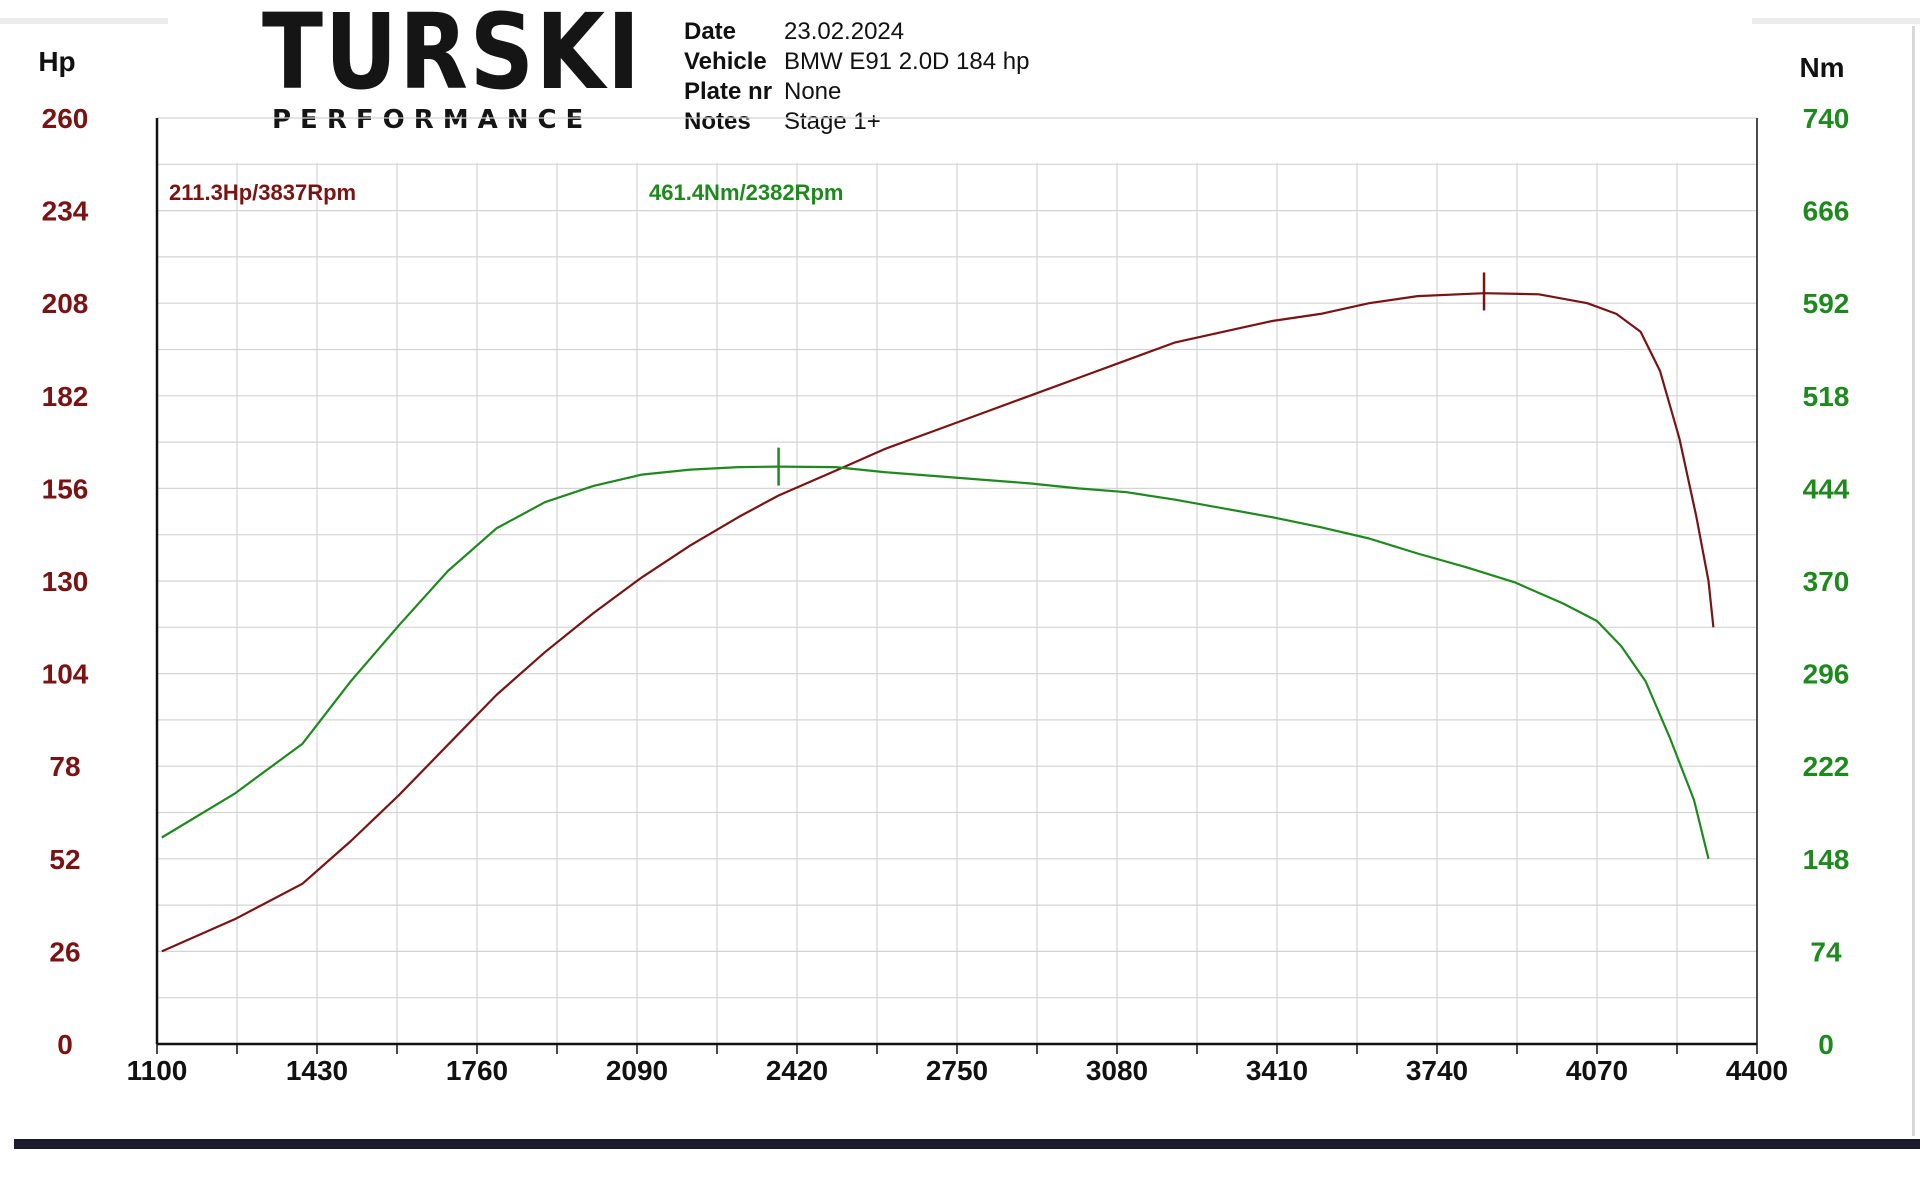 The width and height of the screenshot is (1920, 1200). What do you see at coordinates (1757, 1070) in the screenshot?
I see `x-tick-label: 4400` at bounding box center [1757, 1070].